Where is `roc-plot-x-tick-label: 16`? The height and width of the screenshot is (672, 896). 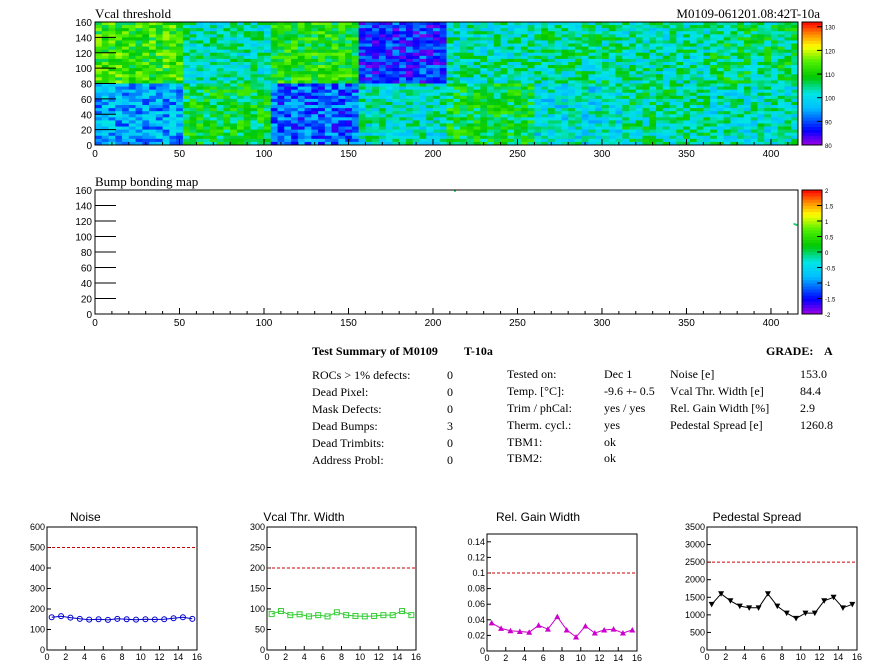 roc-plot-x-tick-label: 16 is located at coordinates (416, 657).